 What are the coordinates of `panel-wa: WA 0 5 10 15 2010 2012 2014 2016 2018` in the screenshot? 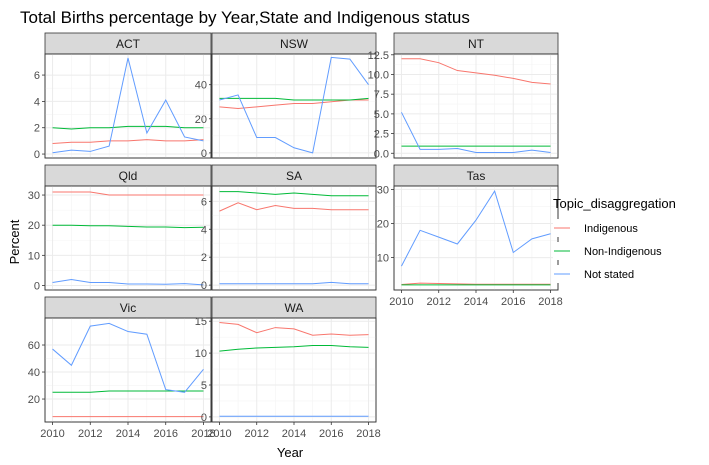 It's located at (288, 368).